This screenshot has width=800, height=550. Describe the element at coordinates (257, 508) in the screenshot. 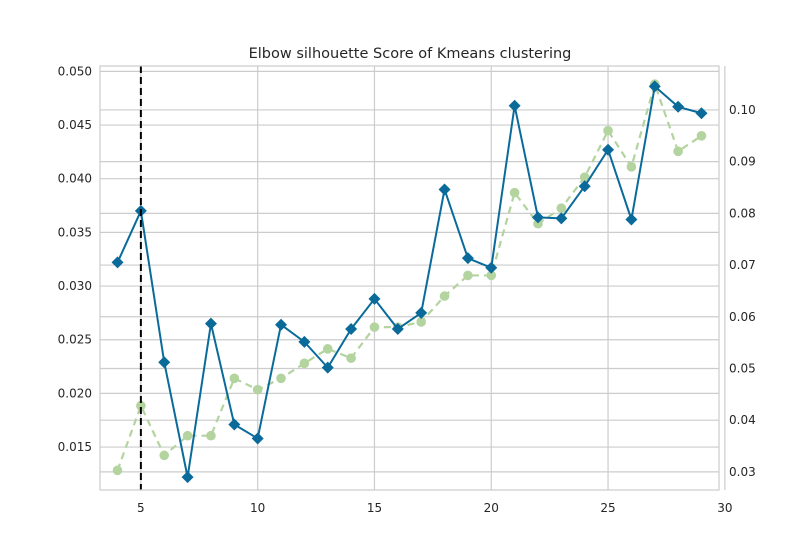

I see `x-tick-label: 10` at that location.